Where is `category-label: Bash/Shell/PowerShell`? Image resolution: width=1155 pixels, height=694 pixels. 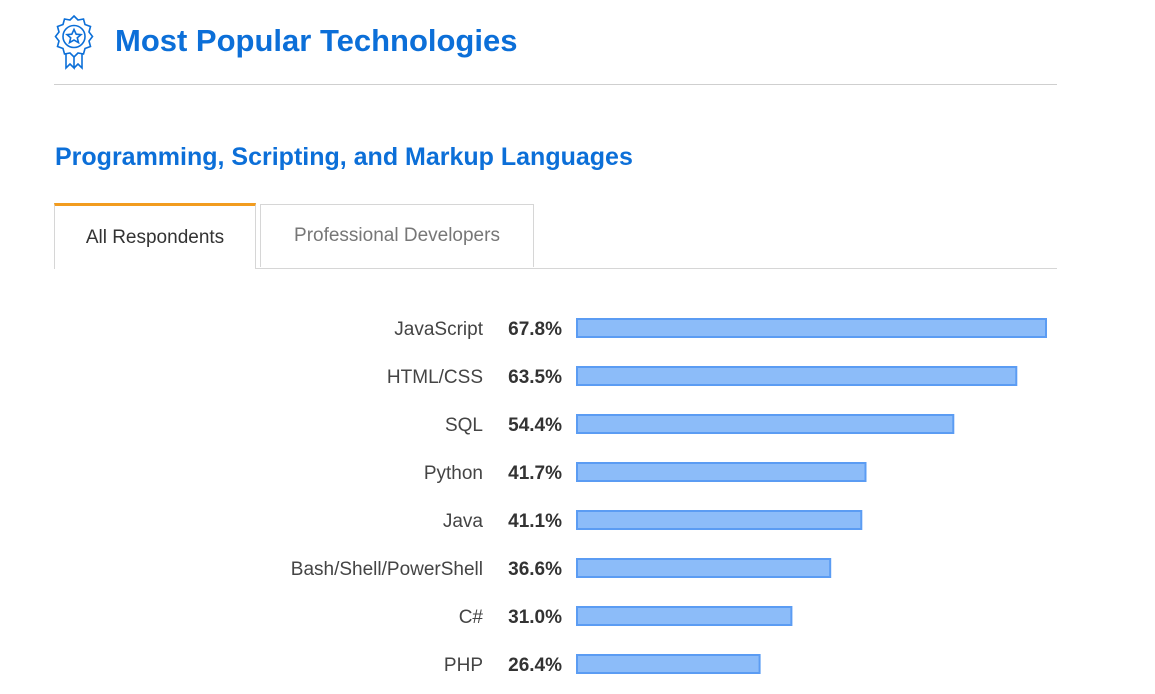 category-label: Bash/Shell/PowerShell is located at coordinates (387, 569).